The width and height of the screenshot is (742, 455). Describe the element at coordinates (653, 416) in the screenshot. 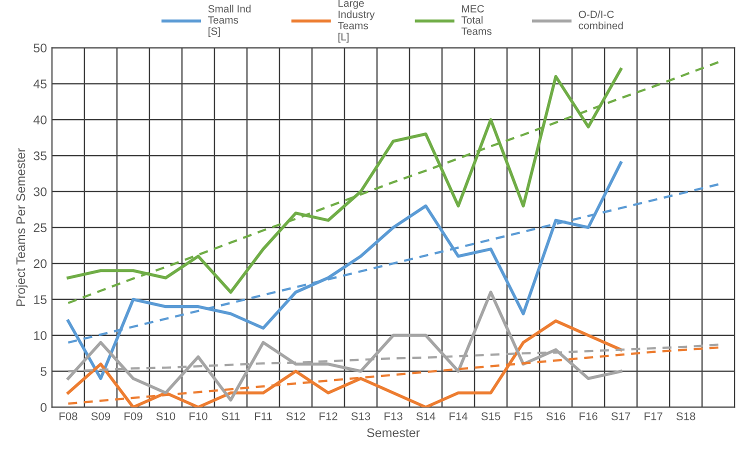

I see `x-tick-label: F17` at that location.